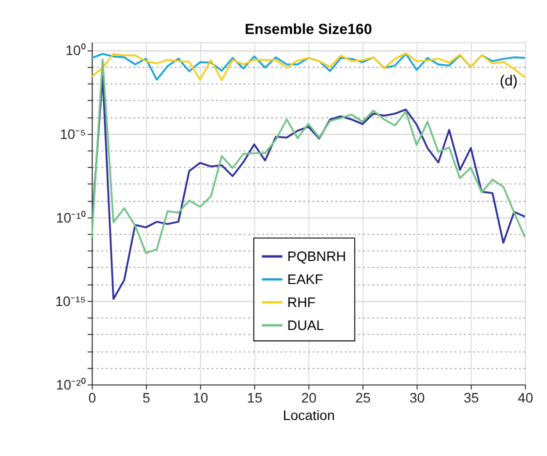  I want to click on x-tick-label: 15, so click(255, 398).